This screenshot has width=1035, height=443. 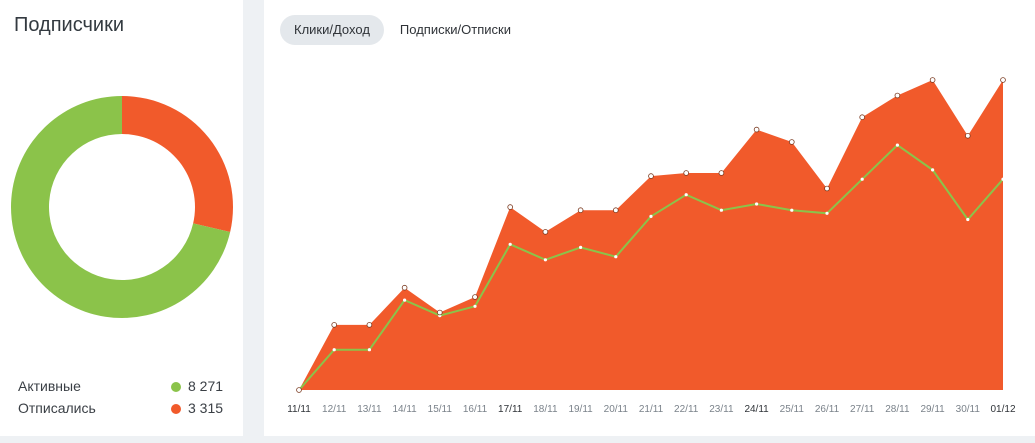 What do you see at coordinates (49, 386) in the screenshot?
I see `legend-label: Активные` at bounding box center [49, 386].